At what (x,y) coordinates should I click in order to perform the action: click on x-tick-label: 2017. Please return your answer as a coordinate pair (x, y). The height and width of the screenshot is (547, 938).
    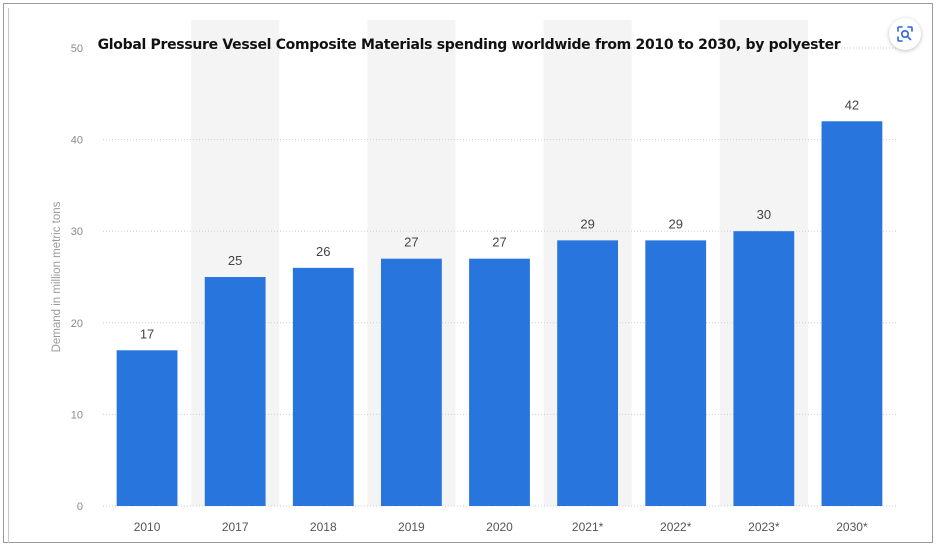
    Looking at the image, I should click on (235, 527).